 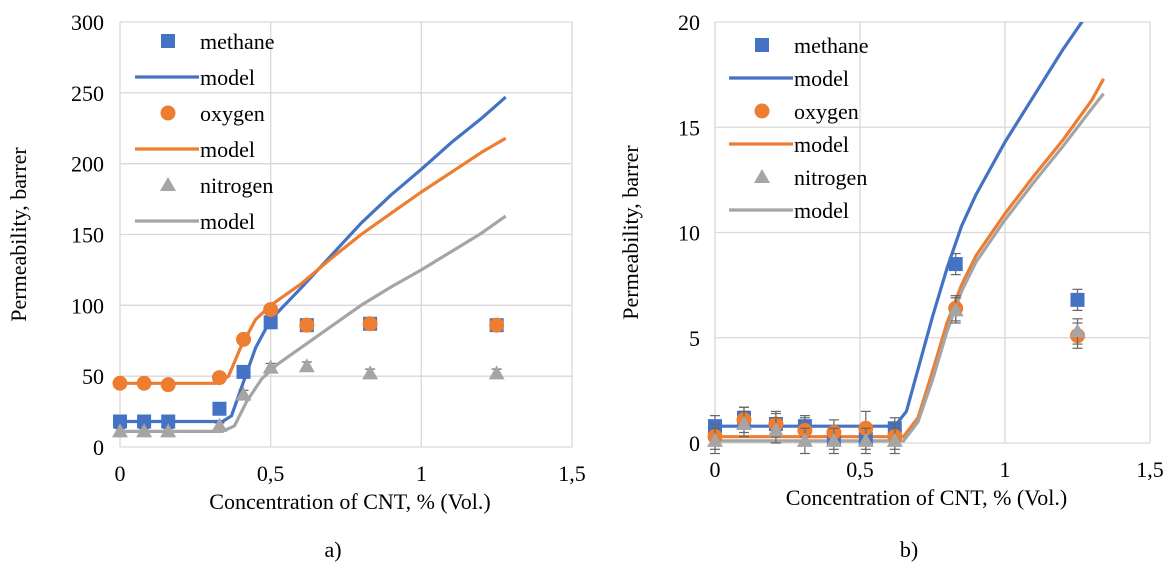 I want to click on y-tick-label: 150, so click(x=87, y=235).